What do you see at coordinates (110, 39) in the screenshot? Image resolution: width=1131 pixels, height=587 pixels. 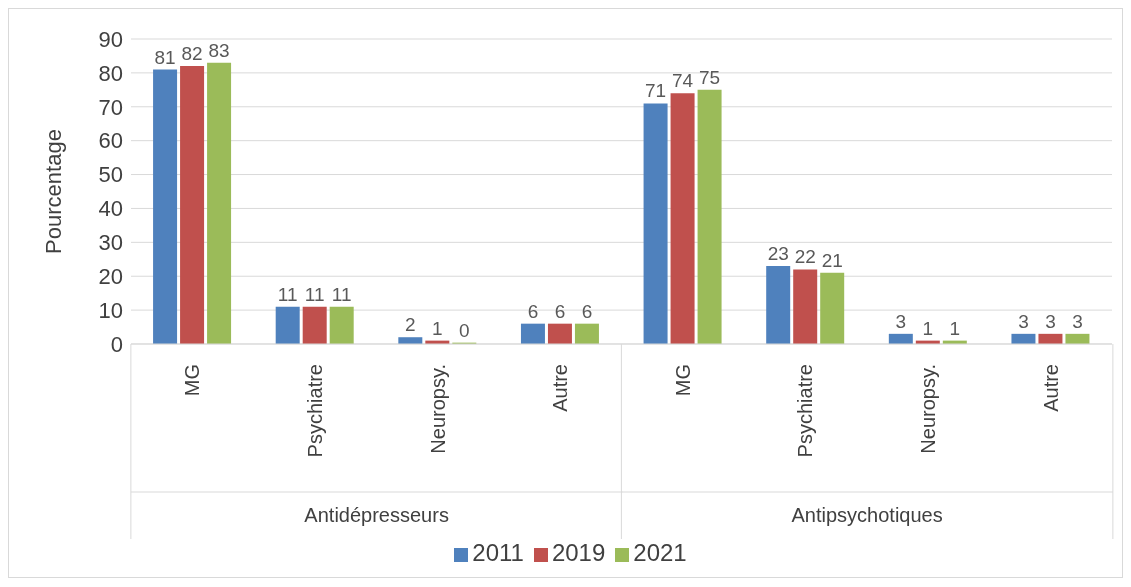 I see `y-tick-label: 90` at bounding box center [110, 39].